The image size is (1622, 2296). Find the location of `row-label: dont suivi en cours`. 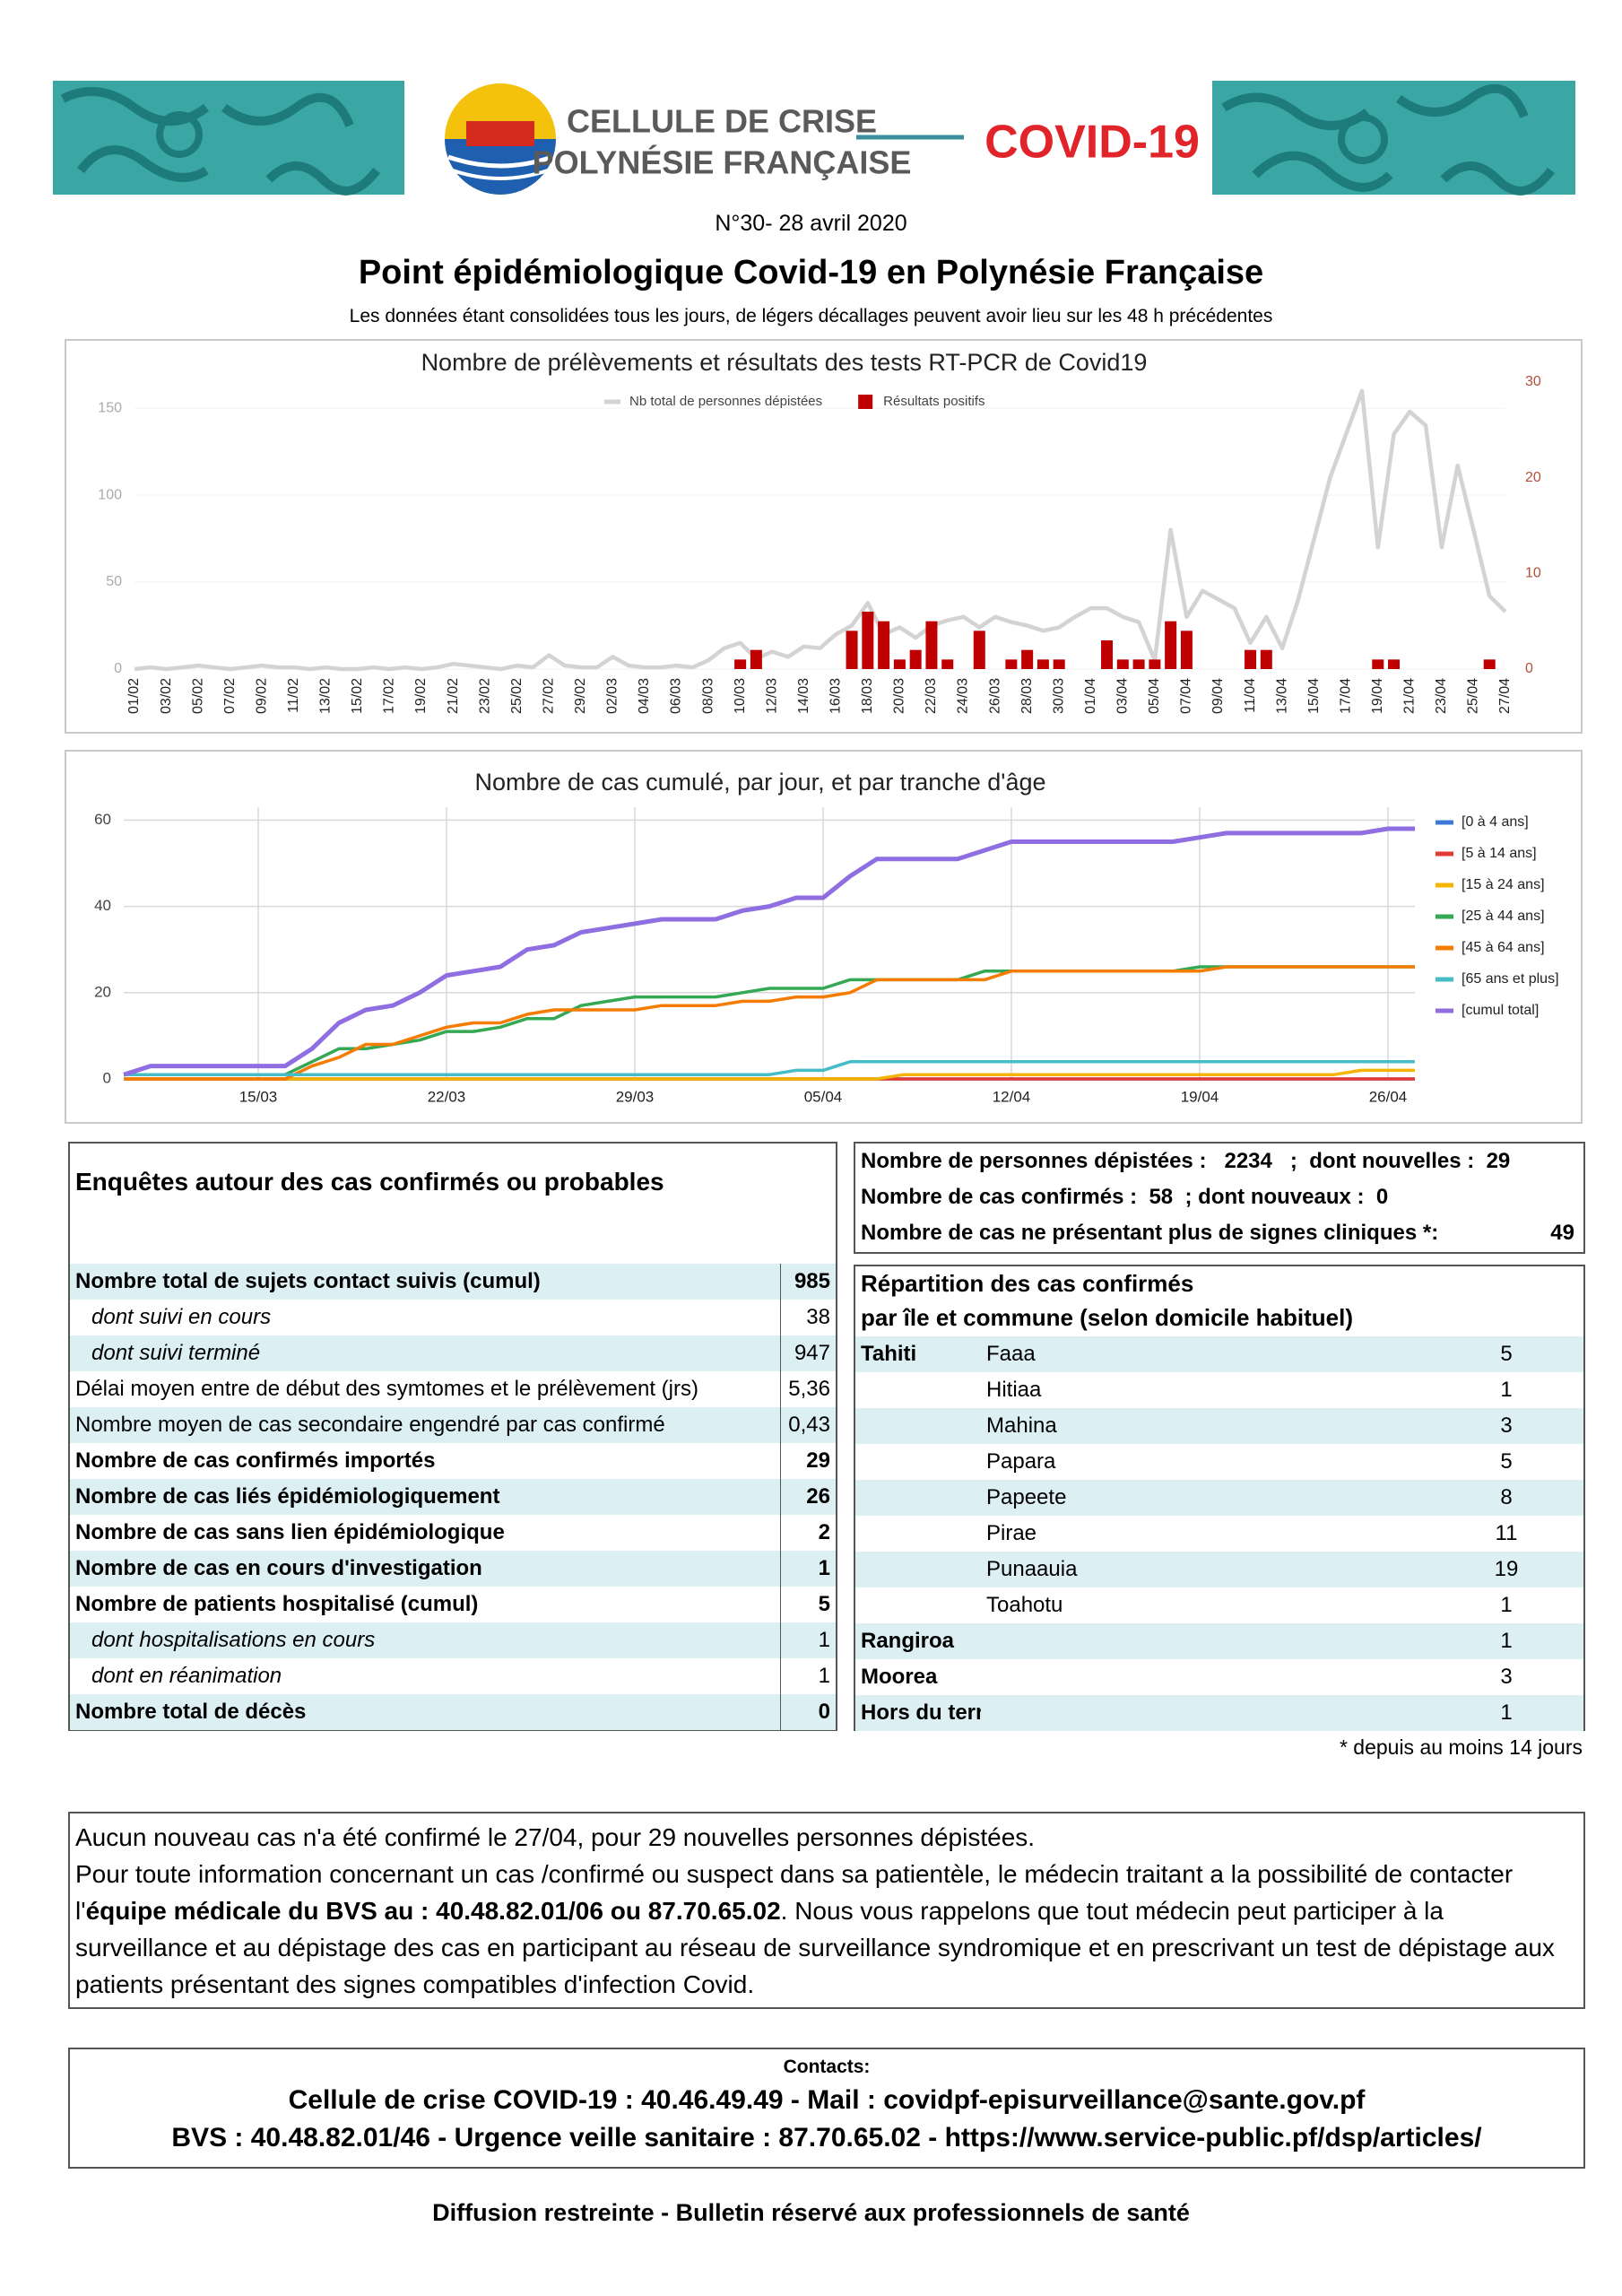

row-label: dont suivi en cours is located at coordinates (181, 1317).